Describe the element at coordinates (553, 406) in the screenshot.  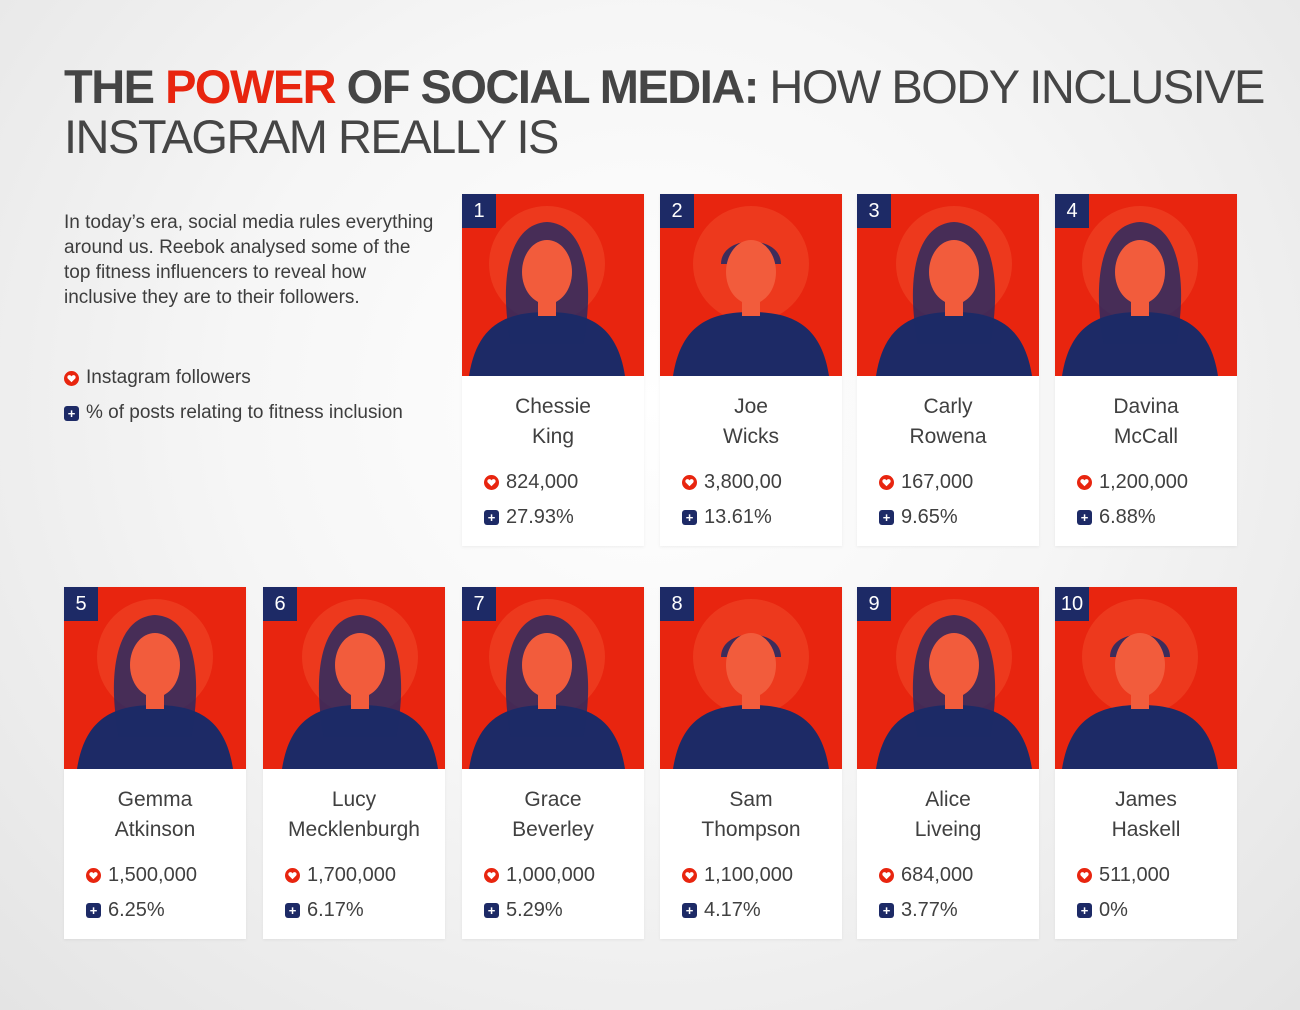
I see `first-name: Chessie` at that location.